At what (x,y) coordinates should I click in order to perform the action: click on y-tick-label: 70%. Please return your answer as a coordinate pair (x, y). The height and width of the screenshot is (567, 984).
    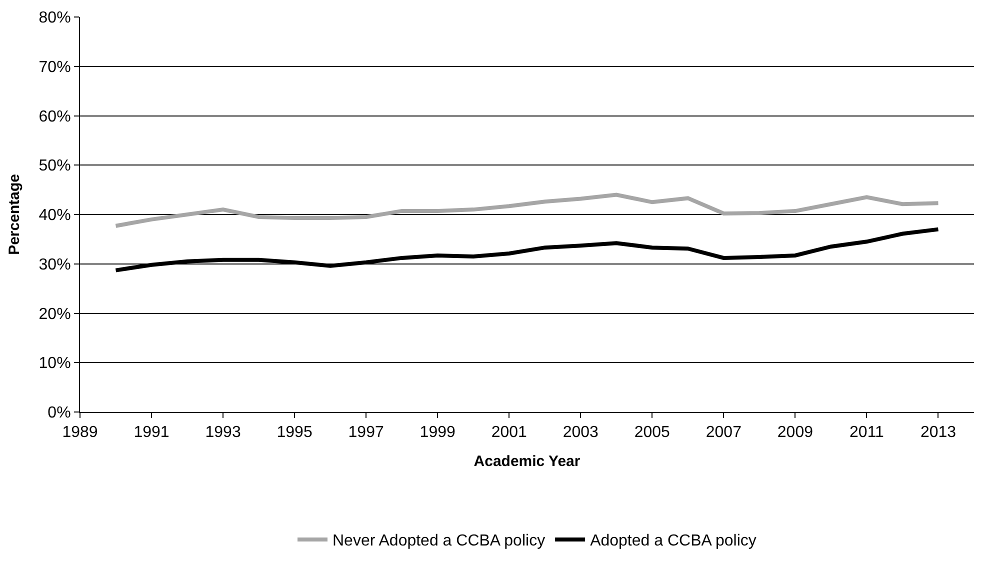
    Looking at the image, I should click on (54, 67).